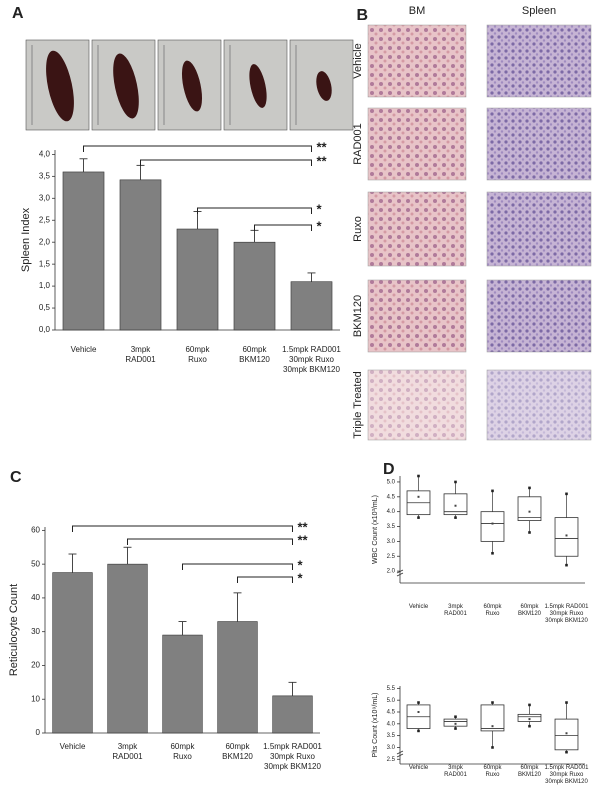 This screenshot has width=600, height=792. What do you see at coordinates (35, 631) in the screenshot?
I see `y-tick-label: 30` at bounding box center [35, 631].